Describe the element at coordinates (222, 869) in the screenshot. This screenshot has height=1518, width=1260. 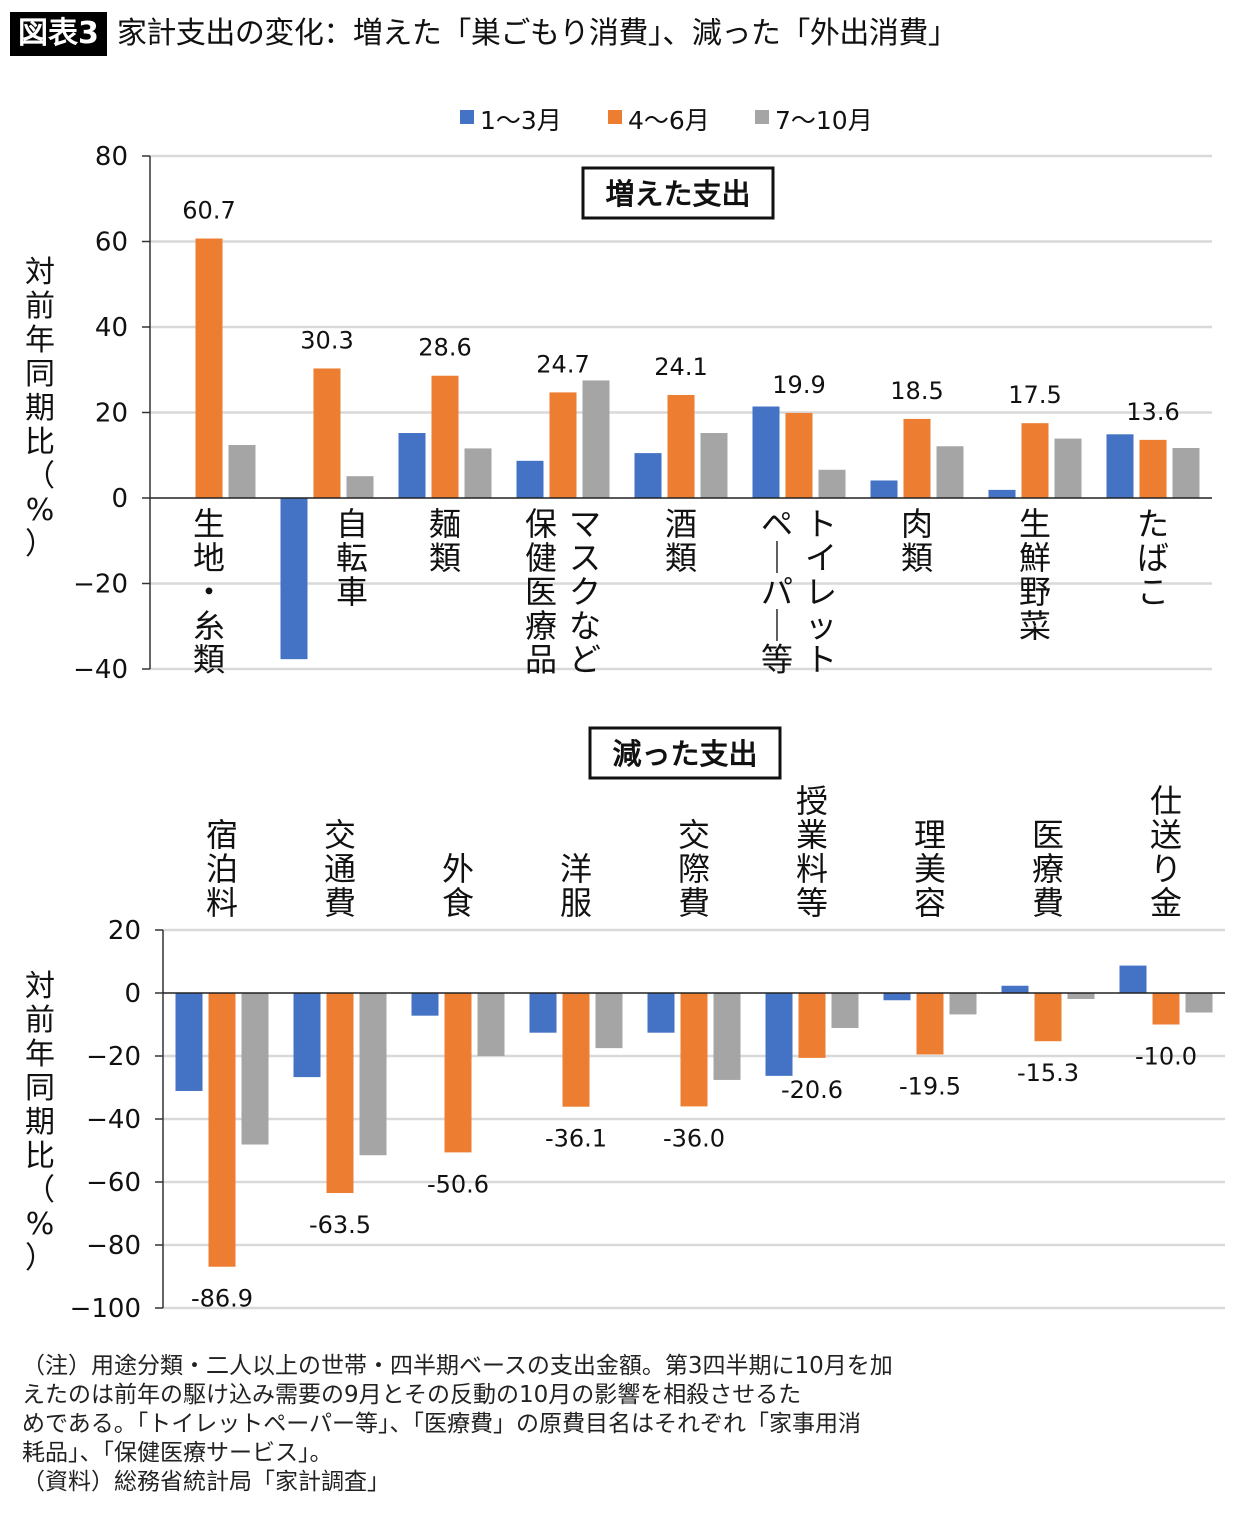
I see `x-category-label: 宿泊料` at that location.